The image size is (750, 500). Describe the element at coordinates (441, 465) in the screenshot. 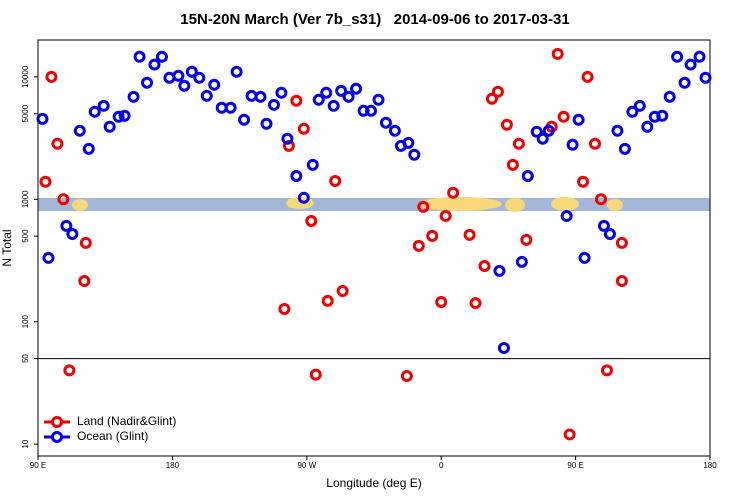

I see `x-tick-label: 0` at that location.